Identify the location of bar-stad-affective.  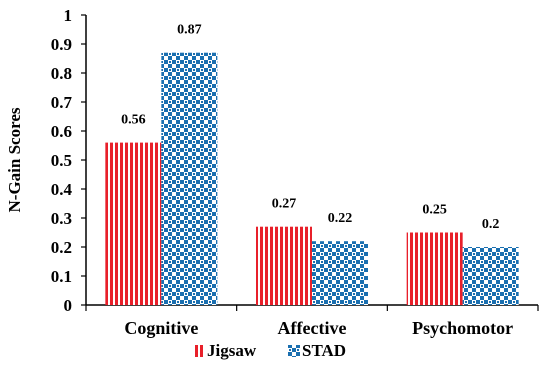
(340, 273).